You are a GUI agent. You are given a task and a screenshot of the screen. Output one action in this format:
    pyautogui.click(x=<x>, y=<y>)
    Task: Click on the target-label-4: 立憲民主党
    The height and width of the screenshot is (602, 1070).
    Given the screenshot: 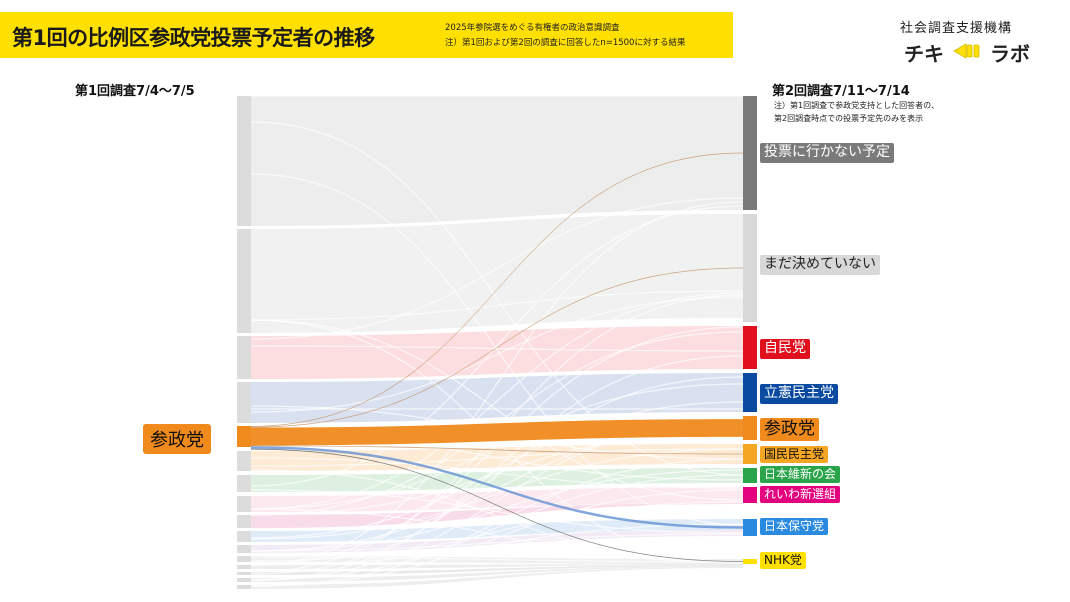 What is the action you would take?
    pyautogui.click(x=799, y=394)
    